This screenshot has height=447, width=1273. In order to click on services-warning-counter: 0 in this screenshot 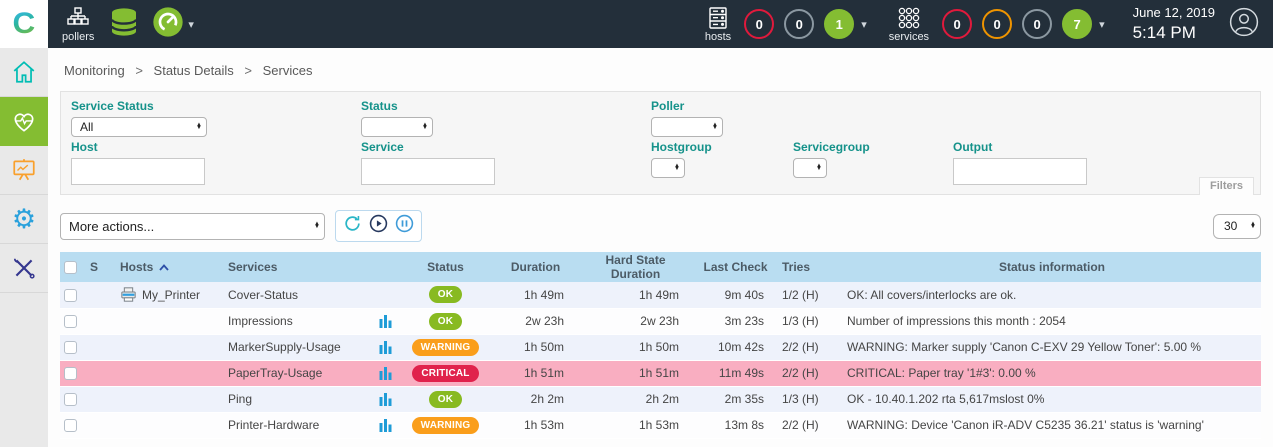, I will do `click(997, 24)`.